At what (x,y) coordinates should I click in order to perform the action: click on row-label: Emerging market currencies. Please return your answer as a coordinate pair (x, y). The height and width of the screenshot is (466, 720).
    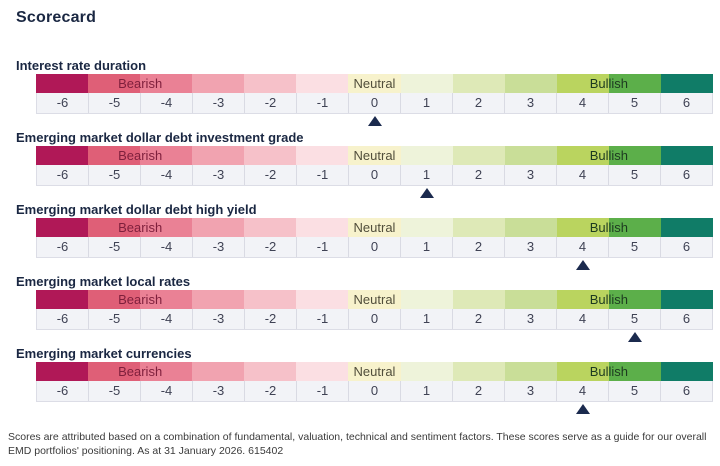
    Looking at the image, I should click on (104, 353).